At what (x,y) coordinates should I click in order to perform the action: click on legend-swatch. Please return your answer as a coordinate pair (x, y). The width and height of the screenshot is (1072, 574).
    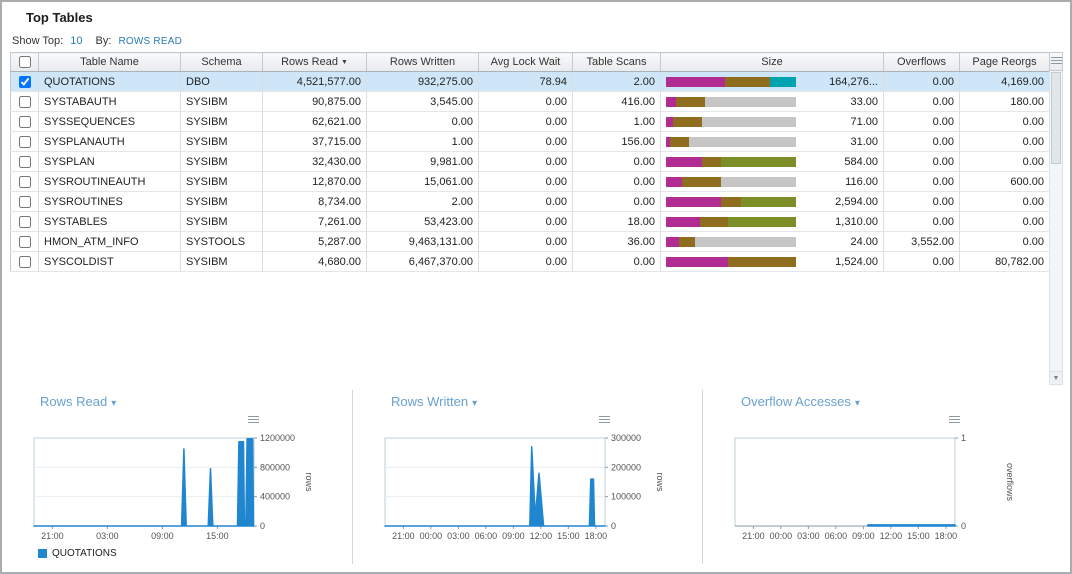
    Looking at the image, I should click on (42, 553).